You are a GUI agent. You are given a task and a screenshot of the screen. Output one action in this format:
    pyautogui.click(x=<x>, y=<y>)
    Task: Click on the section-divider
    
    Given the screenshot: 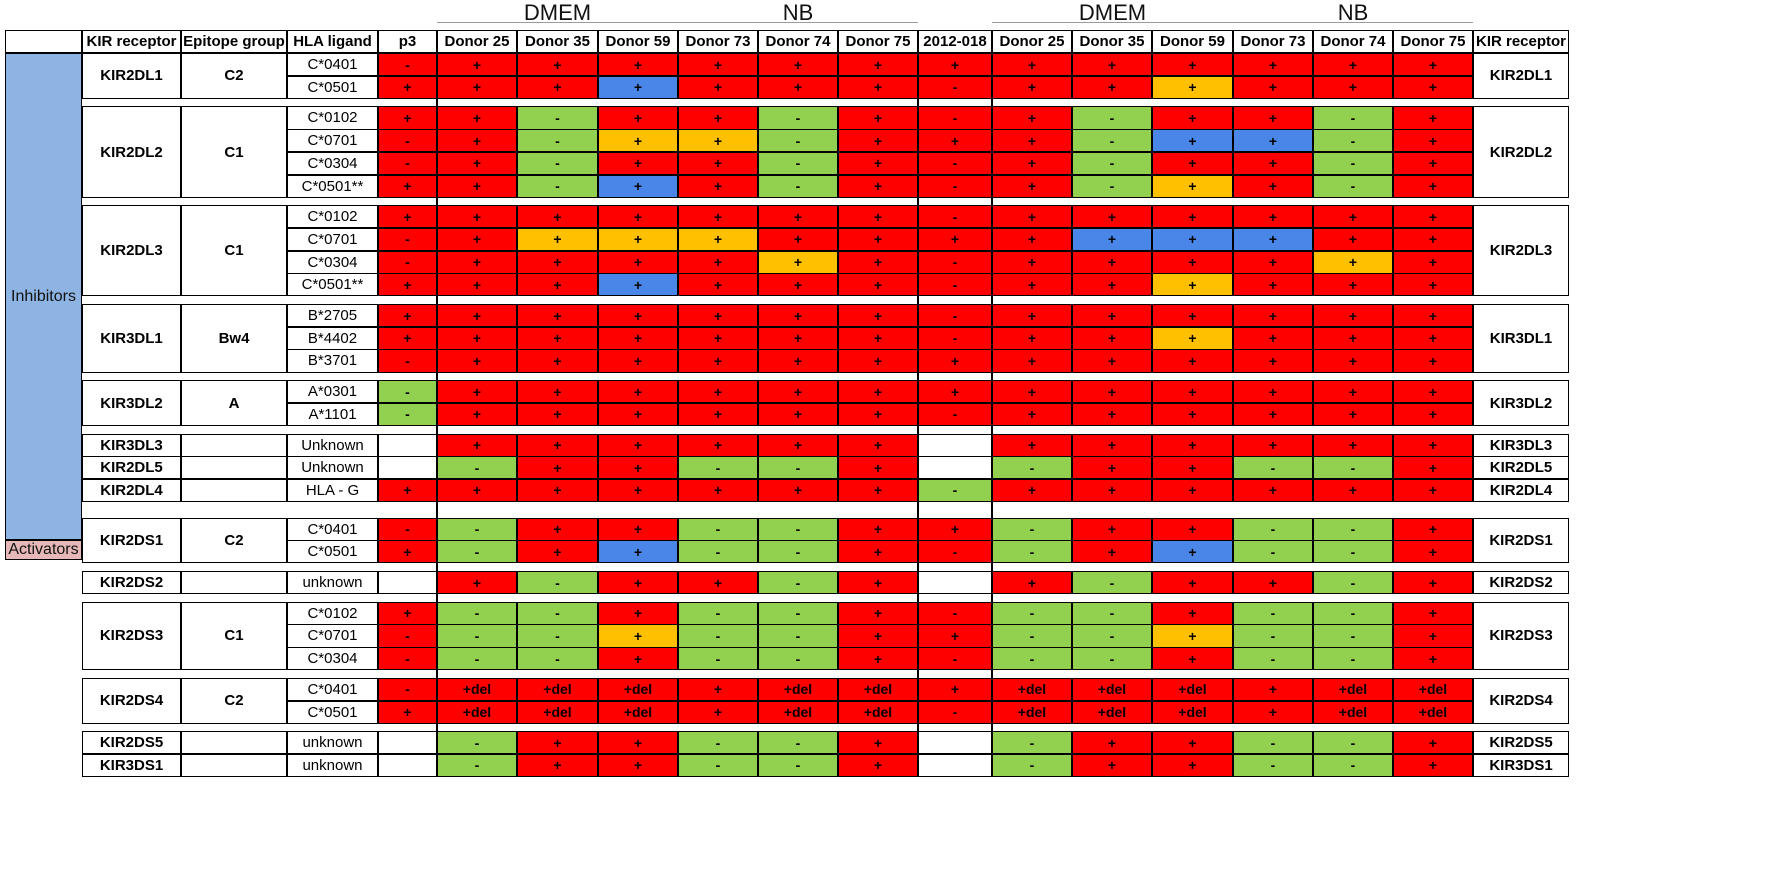 What is the action you would take?
    pyautogui.click(x=437, y=403)
    